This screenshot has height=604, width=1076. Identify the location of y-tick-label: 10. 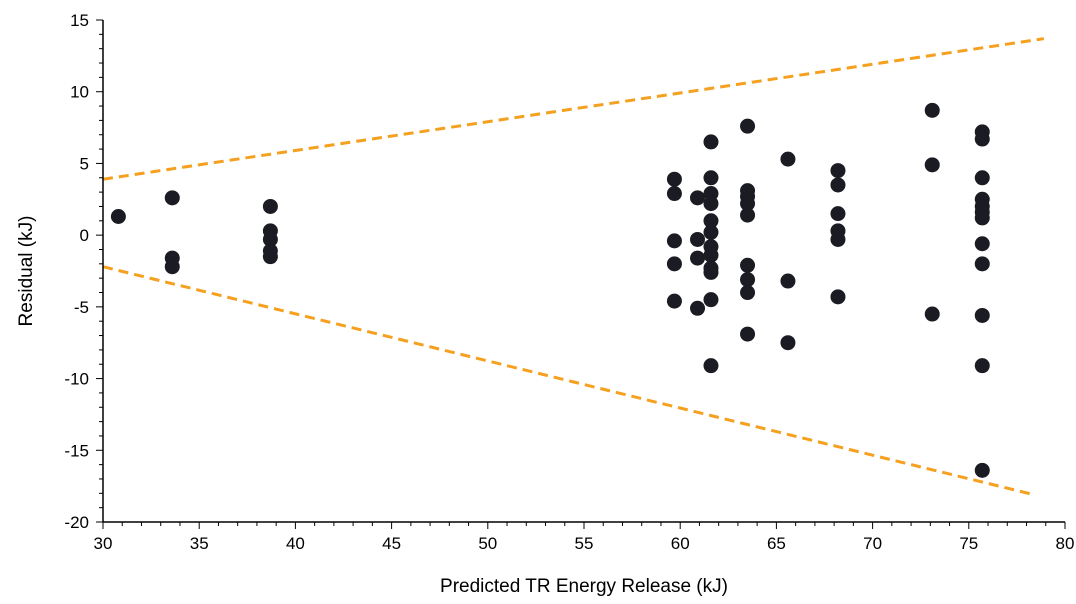
(79, 92).